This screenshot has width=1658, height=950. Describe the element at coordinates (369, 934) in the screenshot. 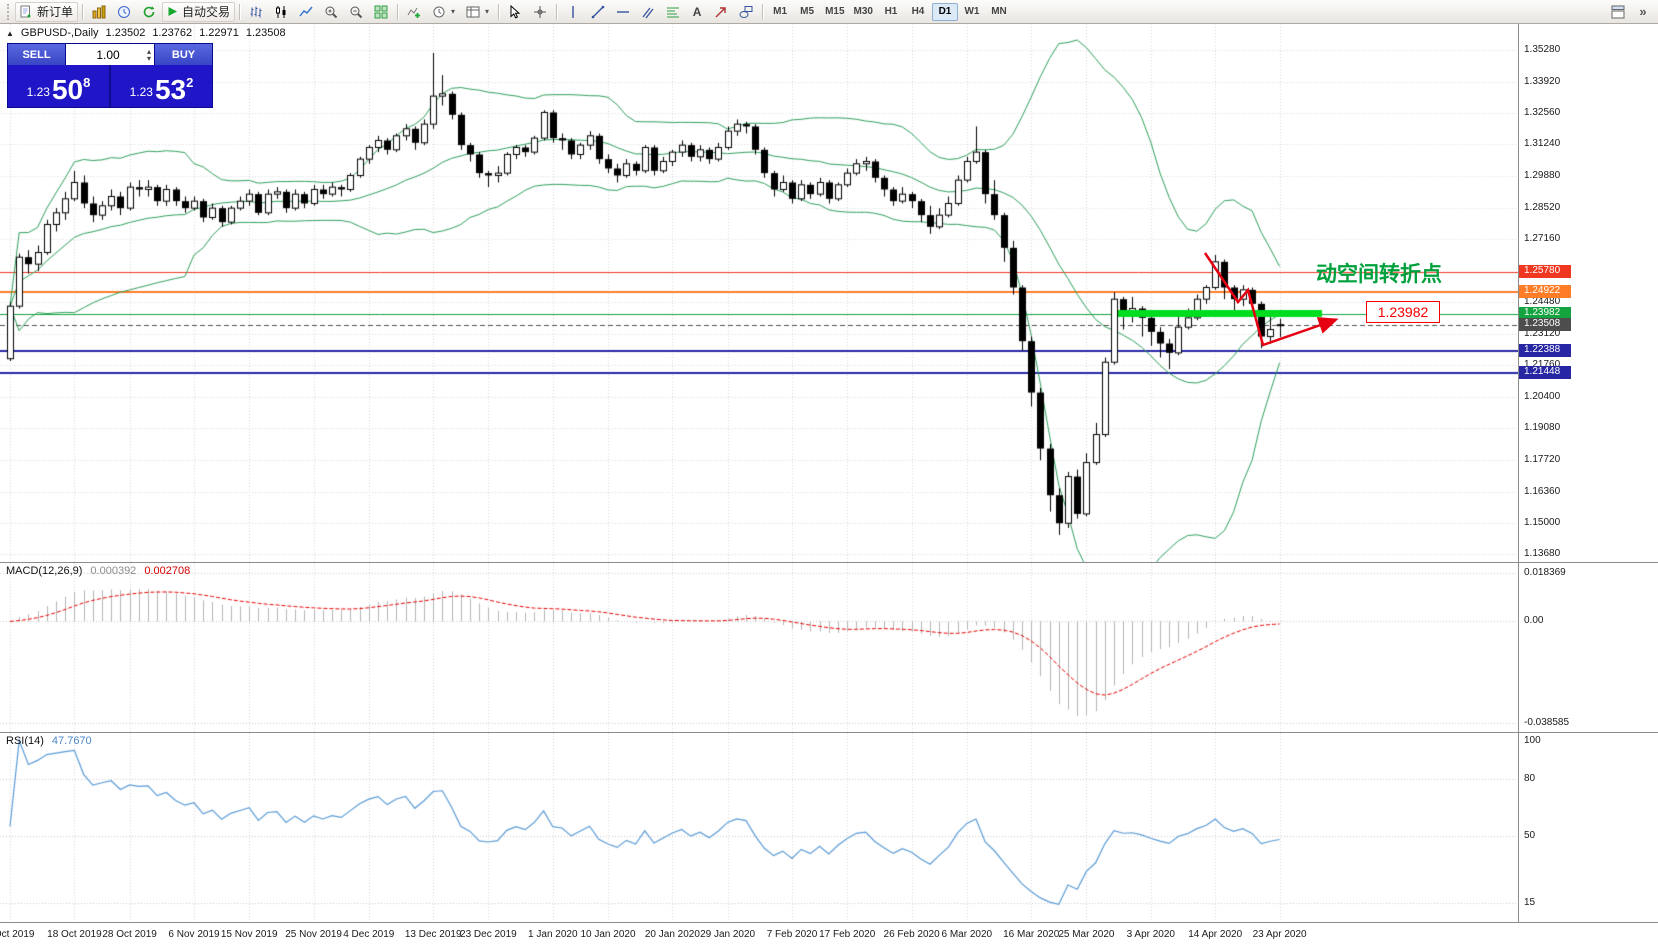

I see `date-axis-label: 4 Dec 2019` at that location.